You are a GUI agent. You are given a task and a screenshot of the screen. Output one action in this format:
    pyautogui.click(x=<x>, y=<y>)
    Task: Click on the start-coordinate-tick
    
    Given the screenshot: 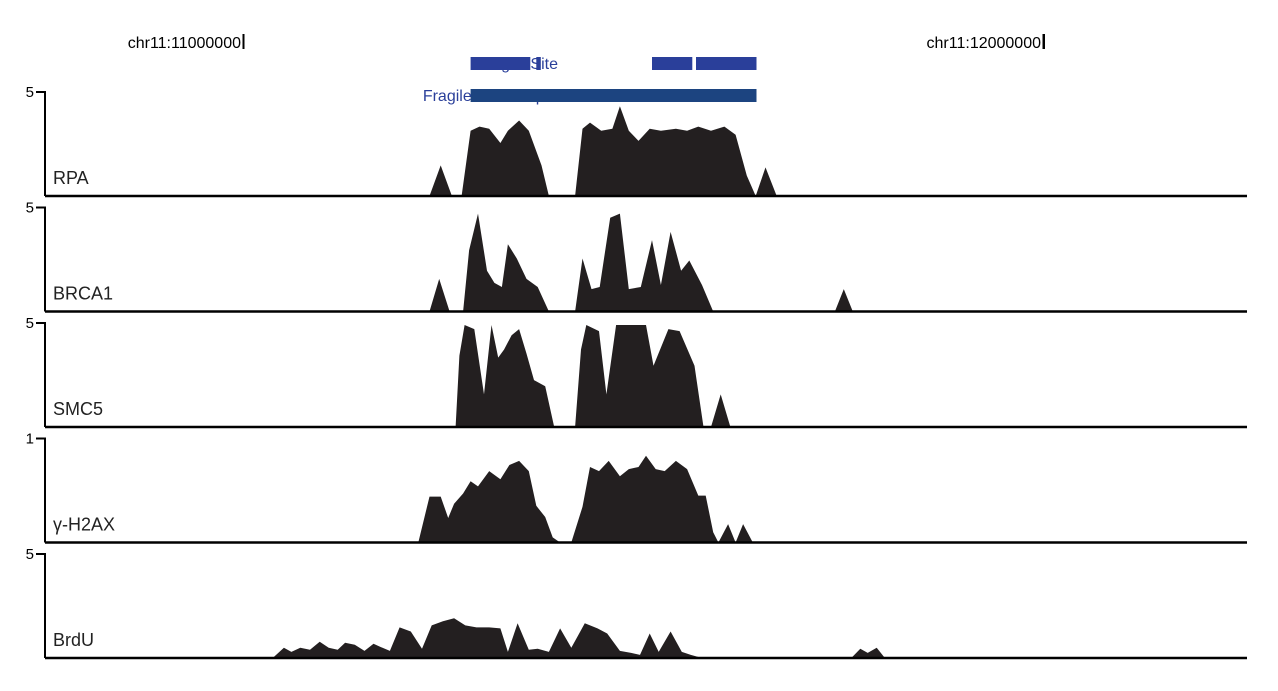 What is the action you would take?
    pyautogui.click(x=243, y=41)
    